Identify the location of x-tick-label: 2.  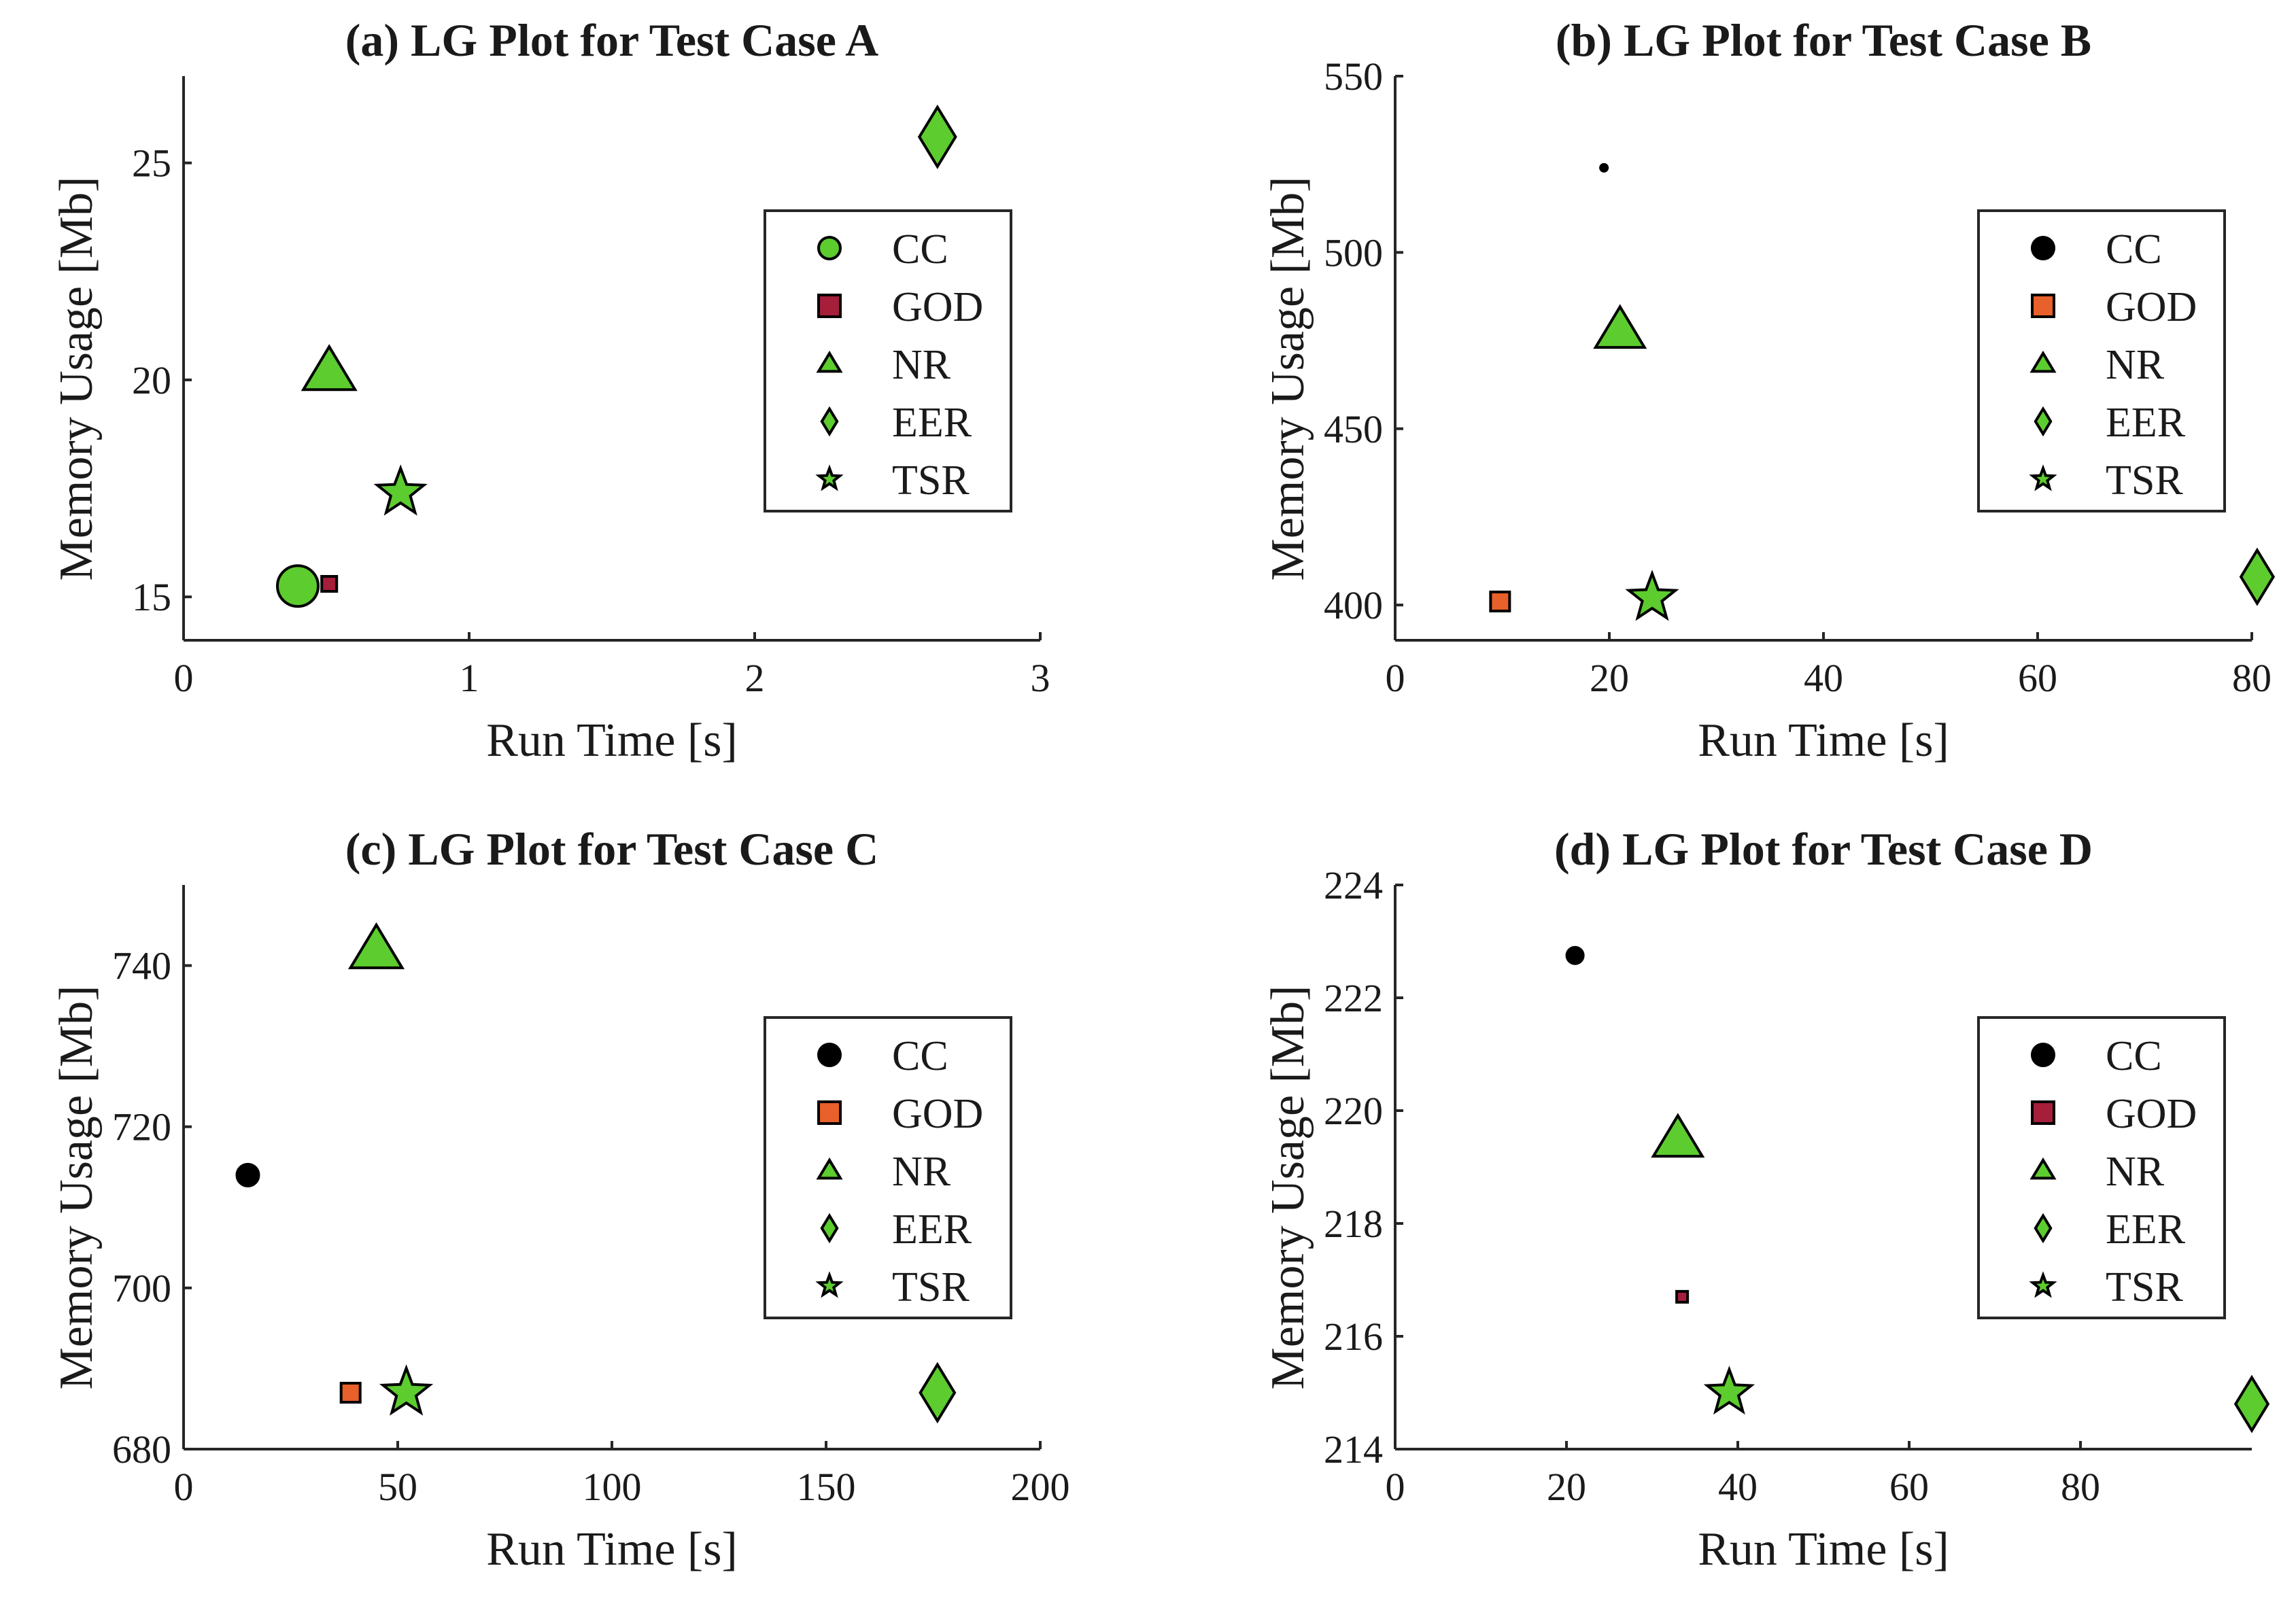
(755, 678).